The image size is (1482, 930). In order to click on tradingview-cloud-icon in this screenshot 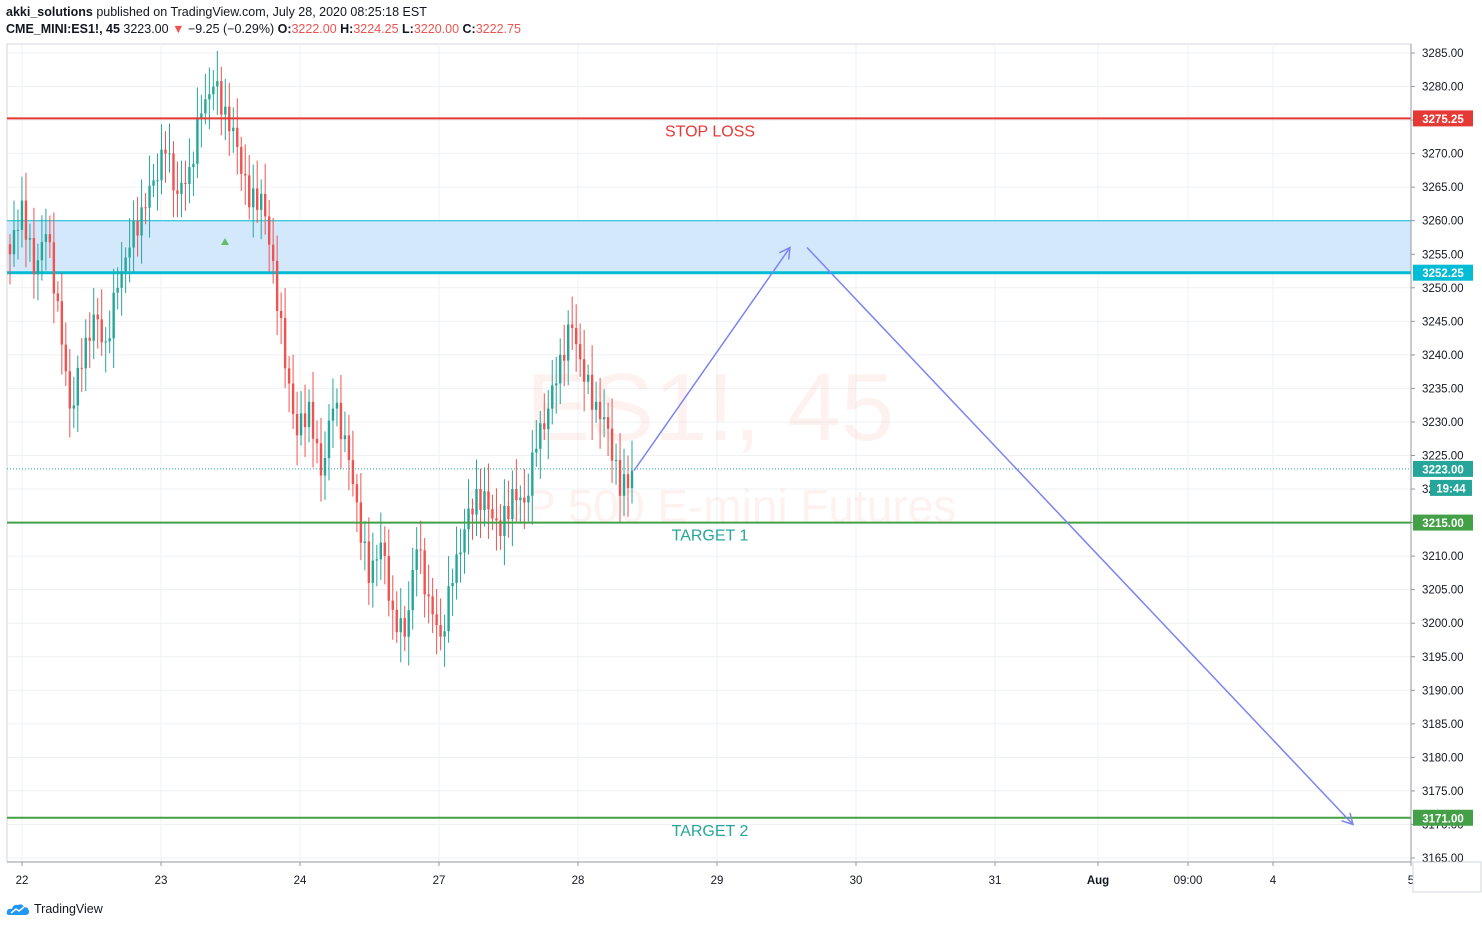, I will do `click(18, 909)`.